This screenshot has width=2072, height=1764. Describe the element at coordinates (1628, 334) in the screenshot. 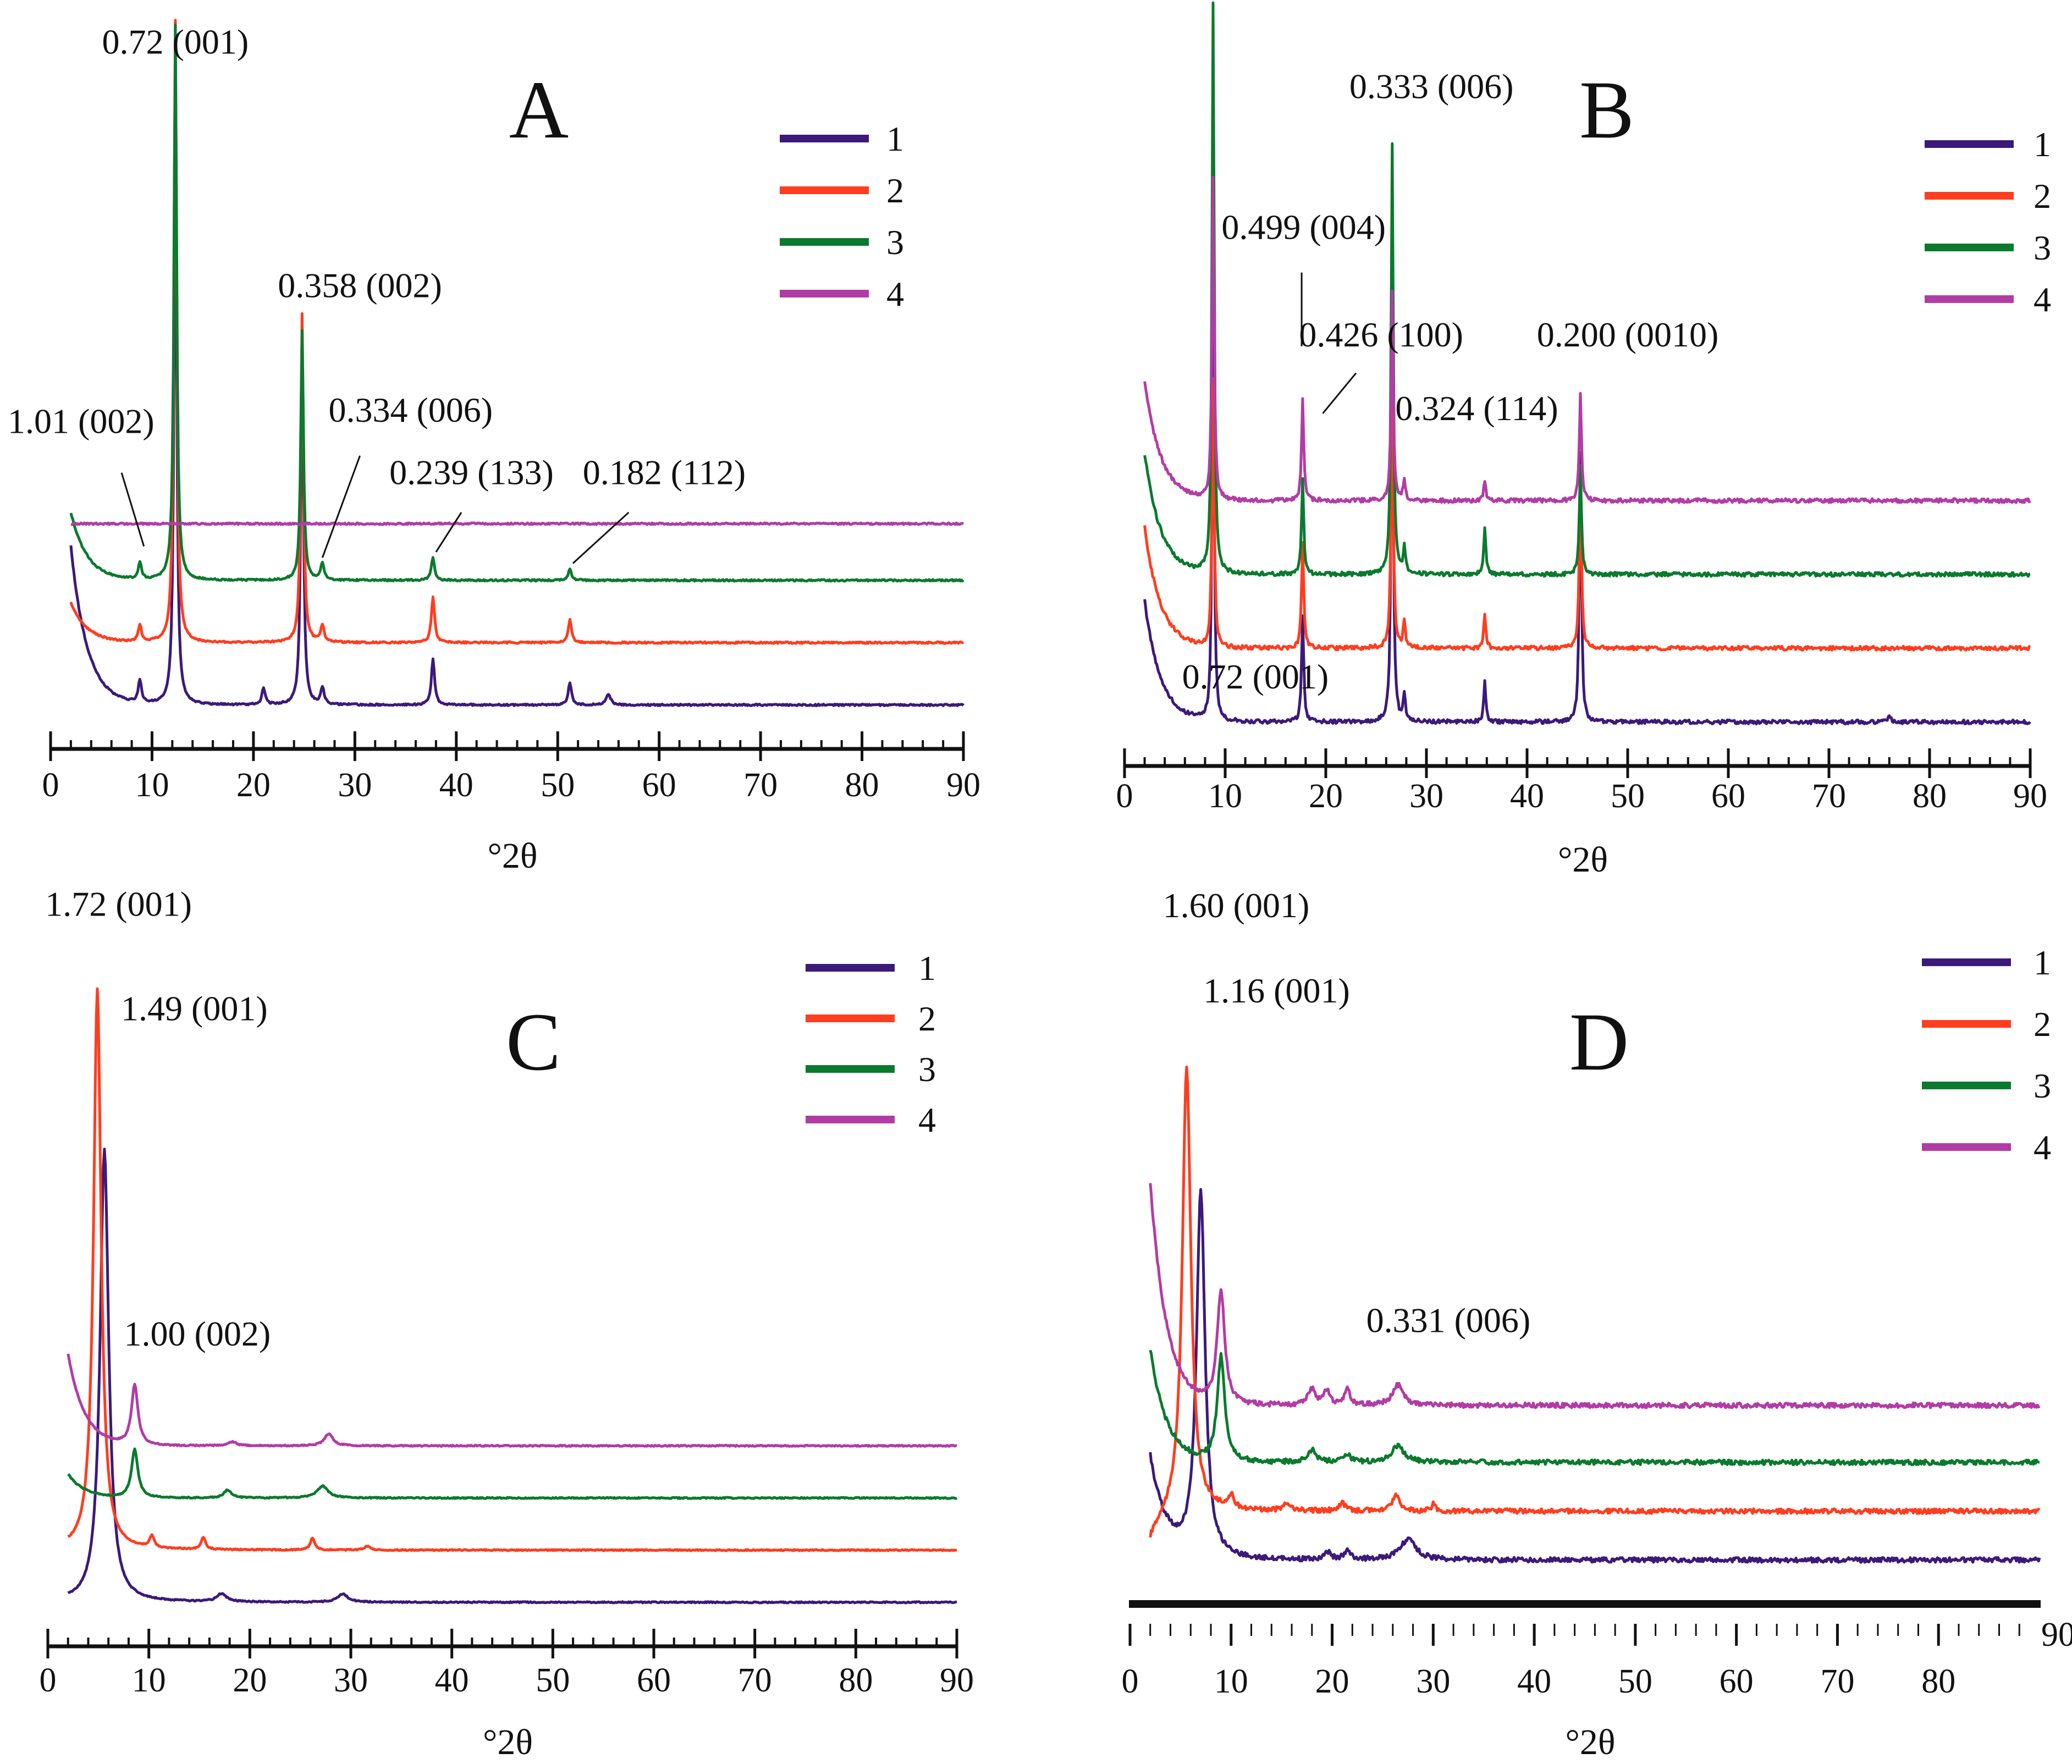

I see `peak-annotation: 0.200 (0010)` at that location.